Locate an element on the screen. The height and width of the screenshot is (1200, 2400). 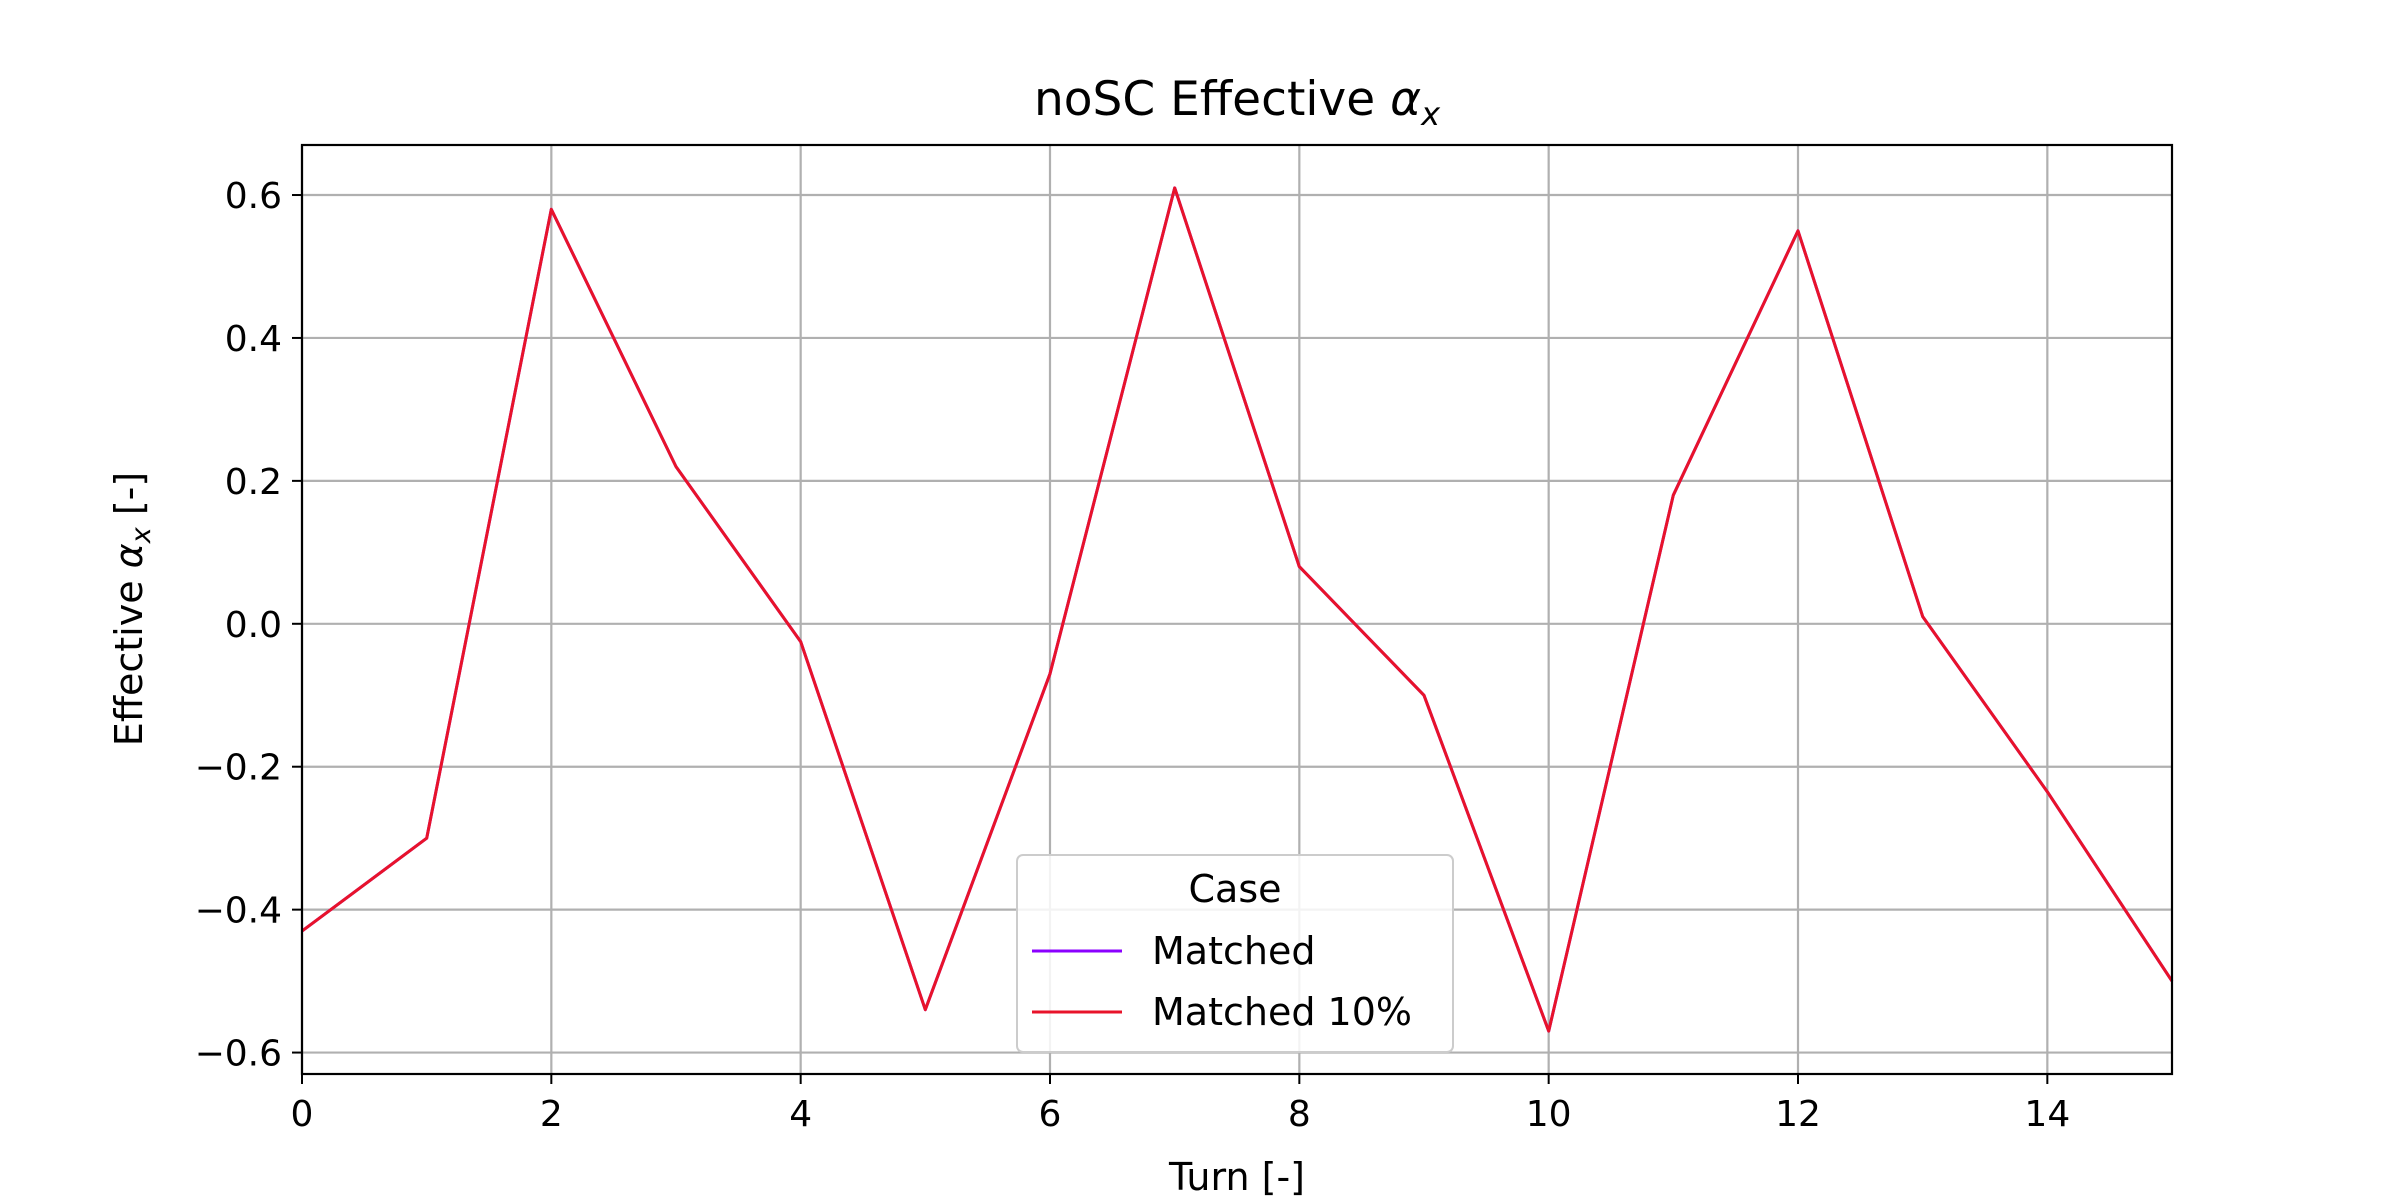
x-tick-label: 14 is located at coordinates (2047, 1114).